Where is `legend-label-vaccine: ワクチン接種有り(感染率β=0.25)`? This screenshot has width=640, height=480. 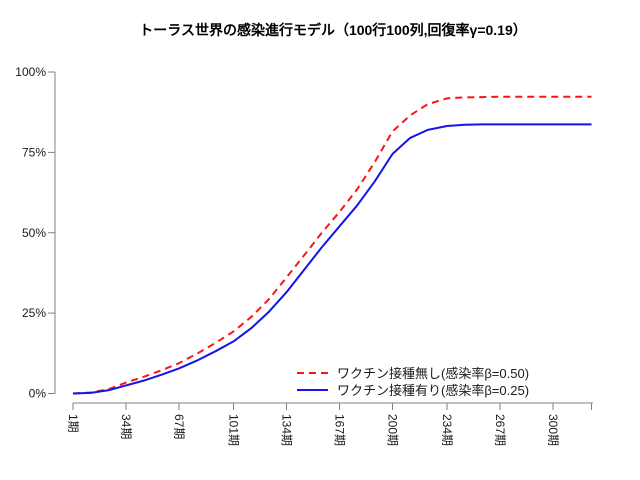
legend-label-vaccine: ワクチン接種有り(感染率β=0.25) is located at coordinates (433, 390).